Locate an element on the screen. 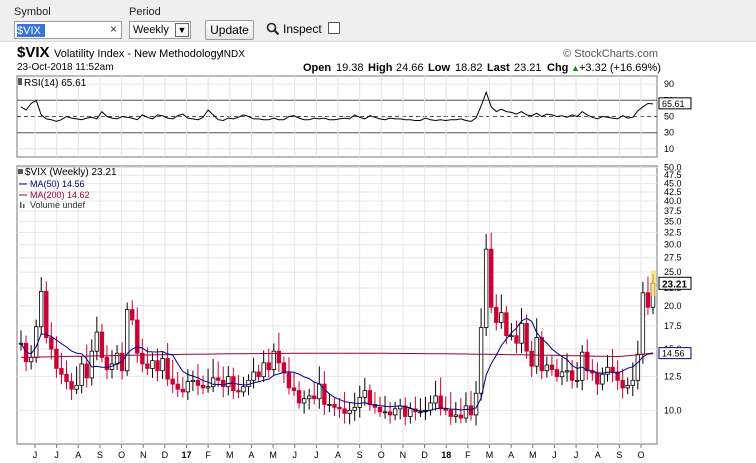 This screenshot has height=463, width=756. last-price-label: 23.21 is located at coordinates (674, 284).